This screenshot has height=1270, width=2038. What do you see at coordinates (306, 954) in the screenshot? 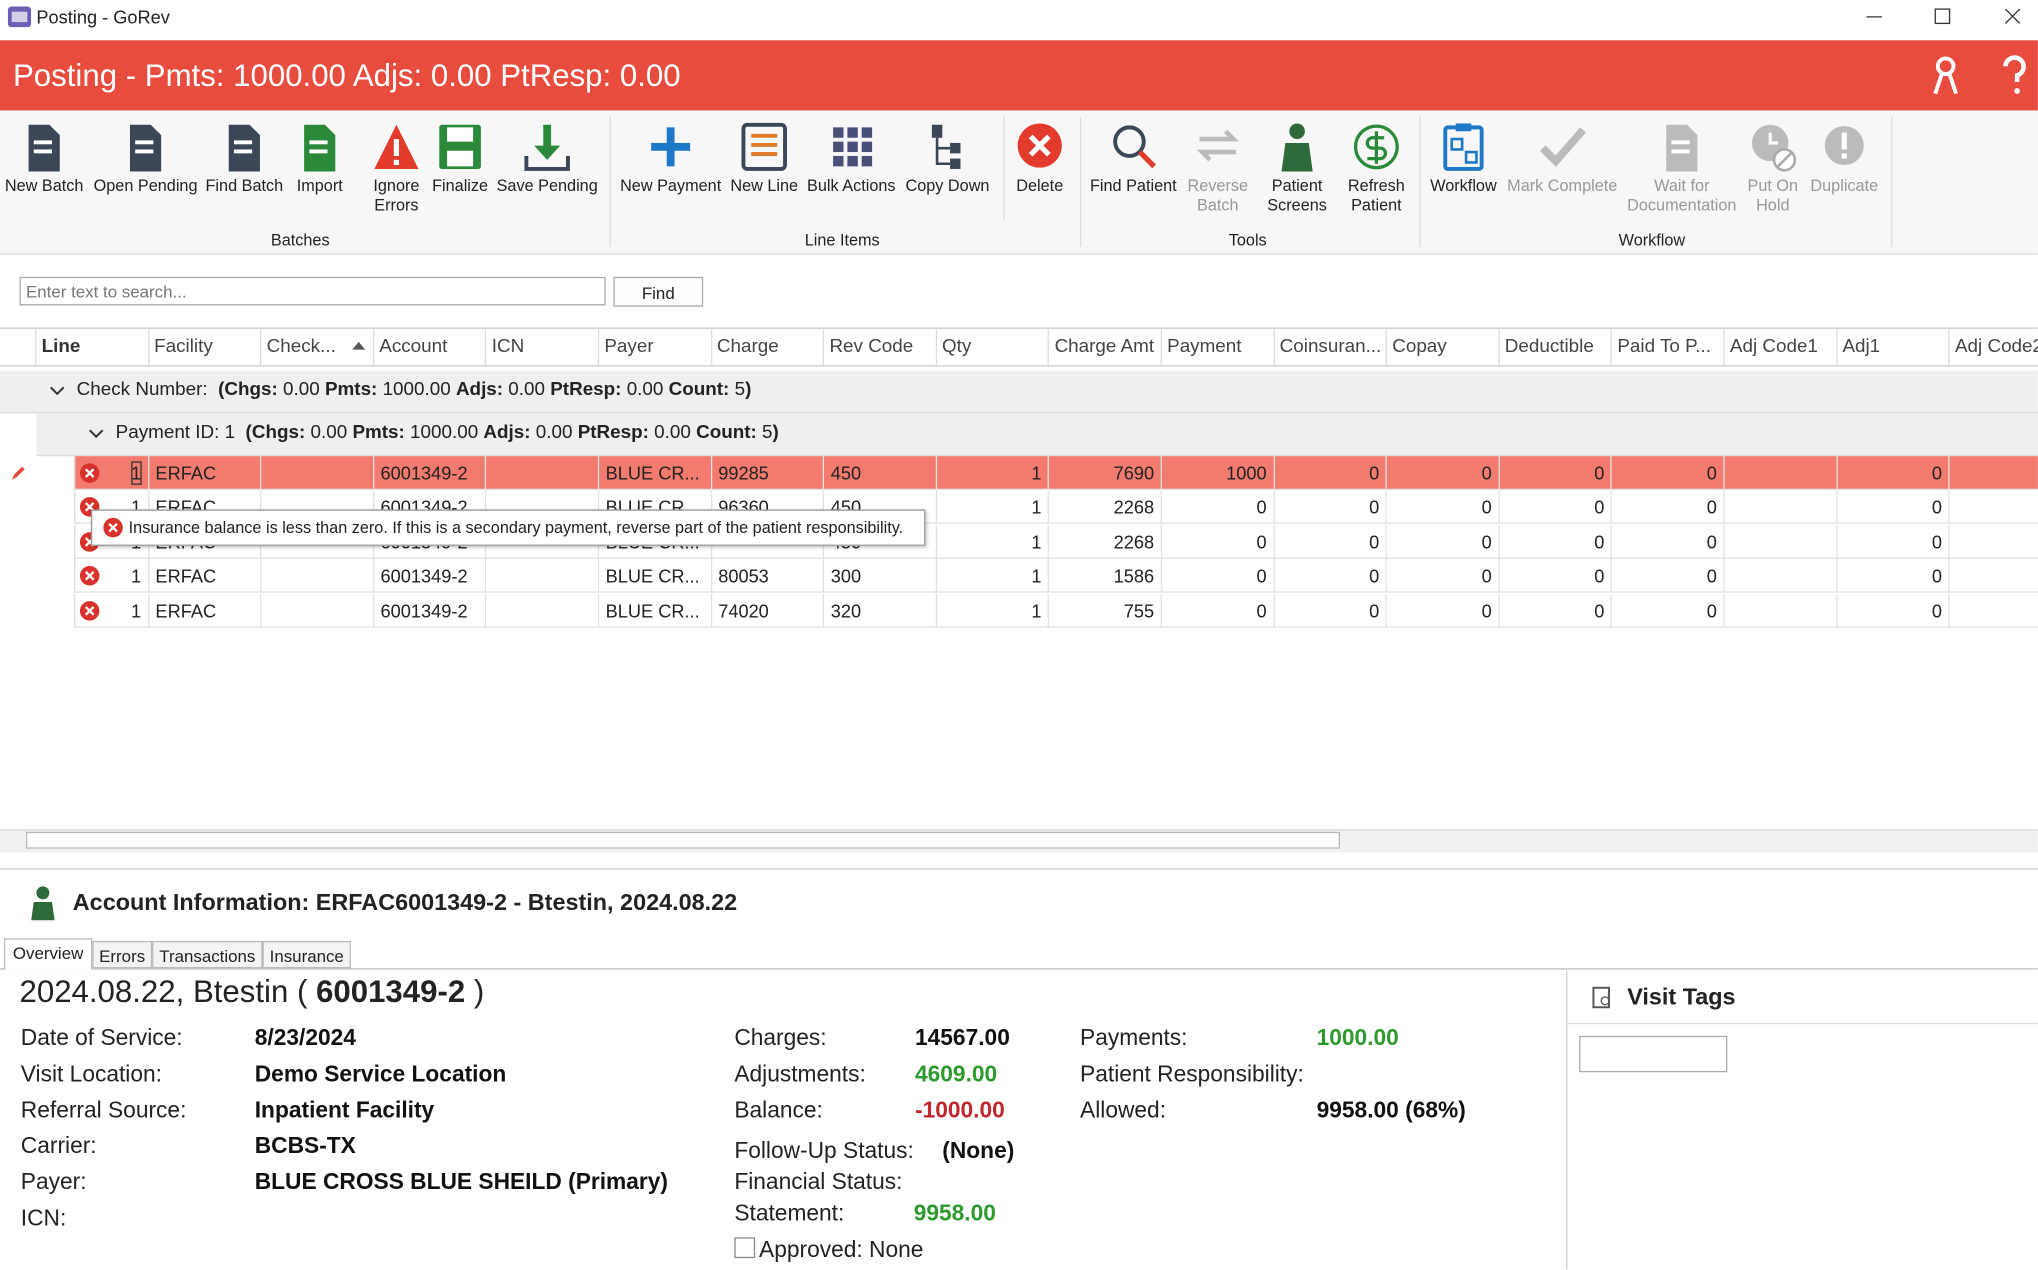
I see `tab: Insurance` at bounding box center [306, 954].